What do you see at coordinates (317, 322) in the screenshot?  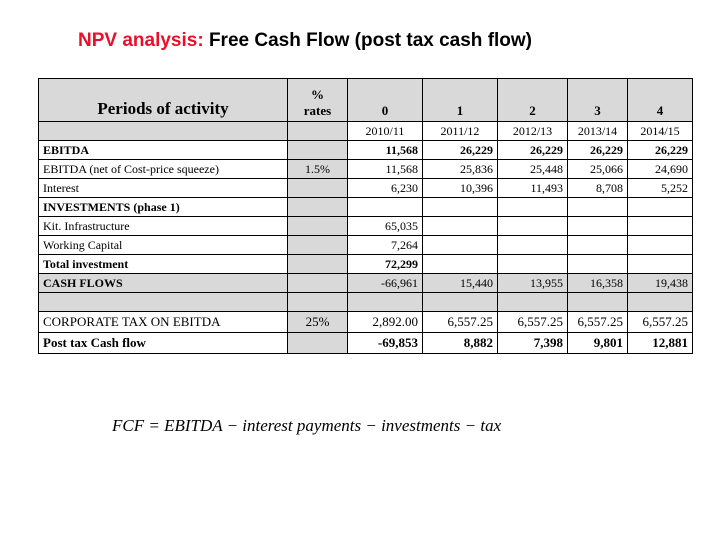 I see `rate: 25%` at bounding box center [317, 322].